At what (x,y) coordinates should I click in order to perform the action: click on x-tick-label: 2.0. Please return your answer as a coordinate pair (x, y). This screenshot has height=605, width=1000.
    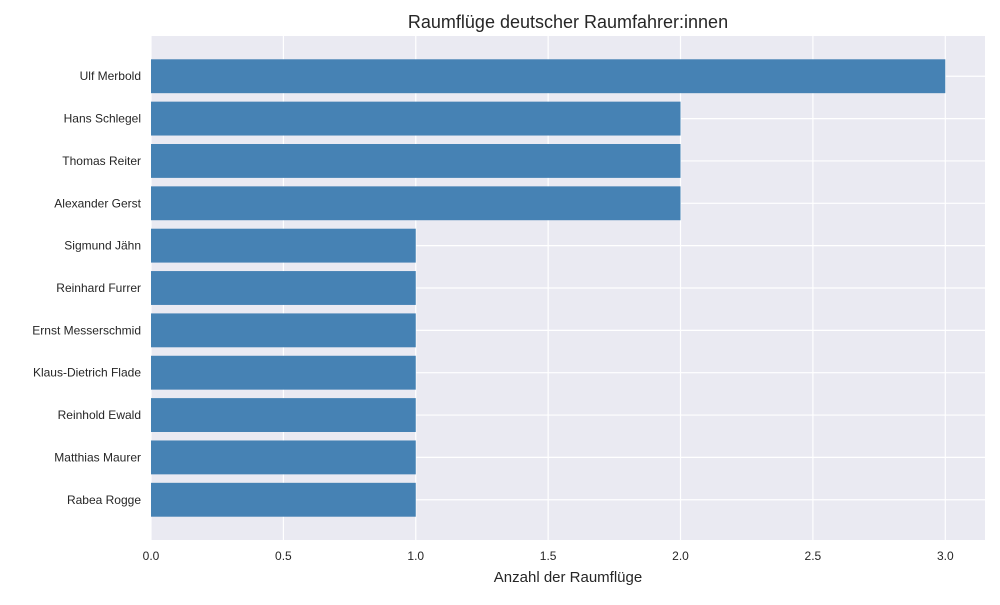
    Looking at the image, I should click on (680, 556).